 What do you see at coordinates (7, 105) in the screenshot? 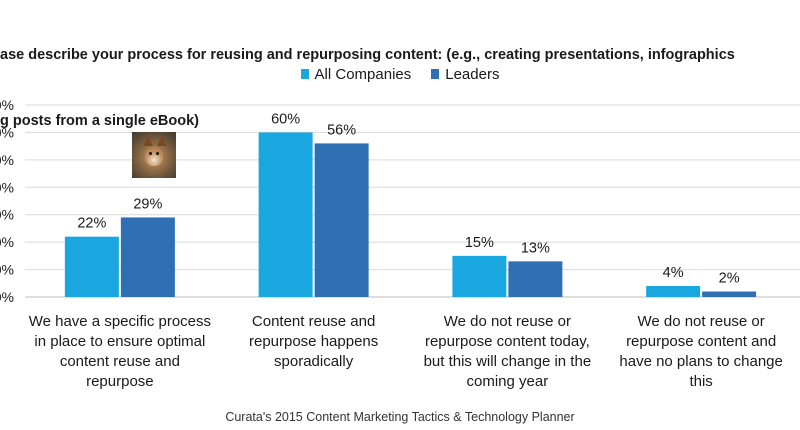
I see `y-tick-label-70: 0%` at bounding box center [7, 105].